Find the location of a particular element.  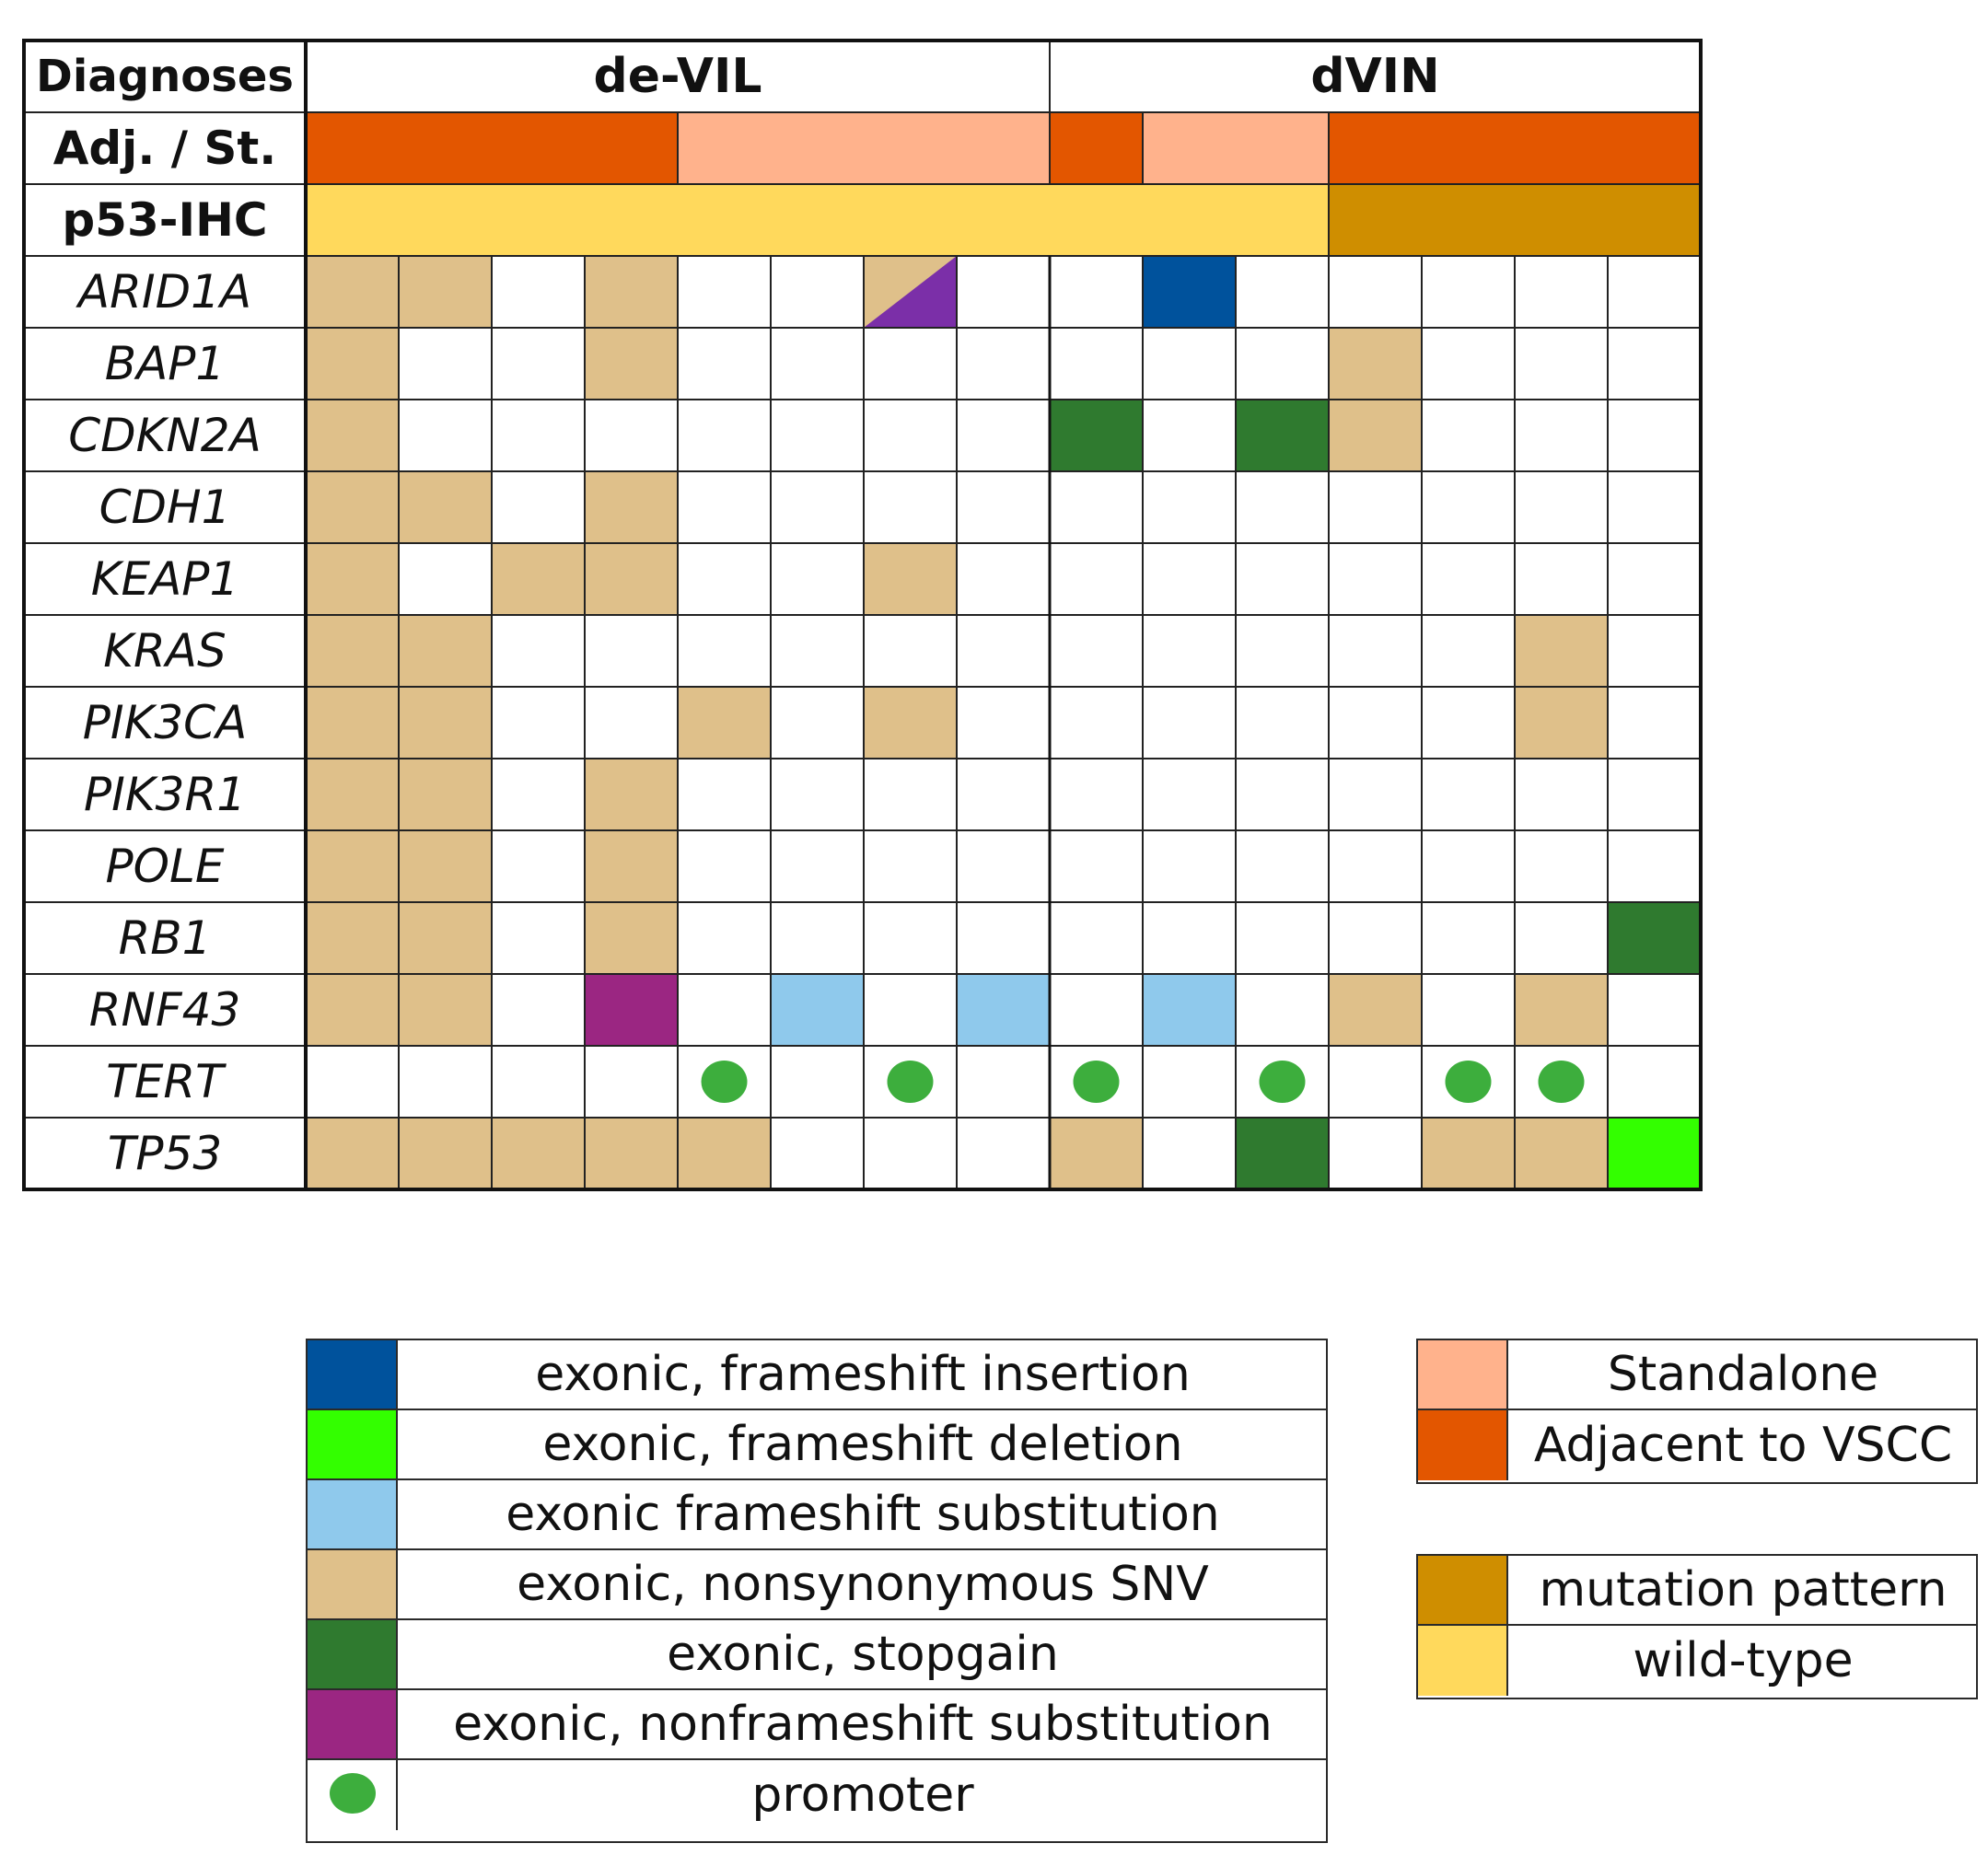

legend-item-s: Standalone is located at coordinates (1697, 1375).